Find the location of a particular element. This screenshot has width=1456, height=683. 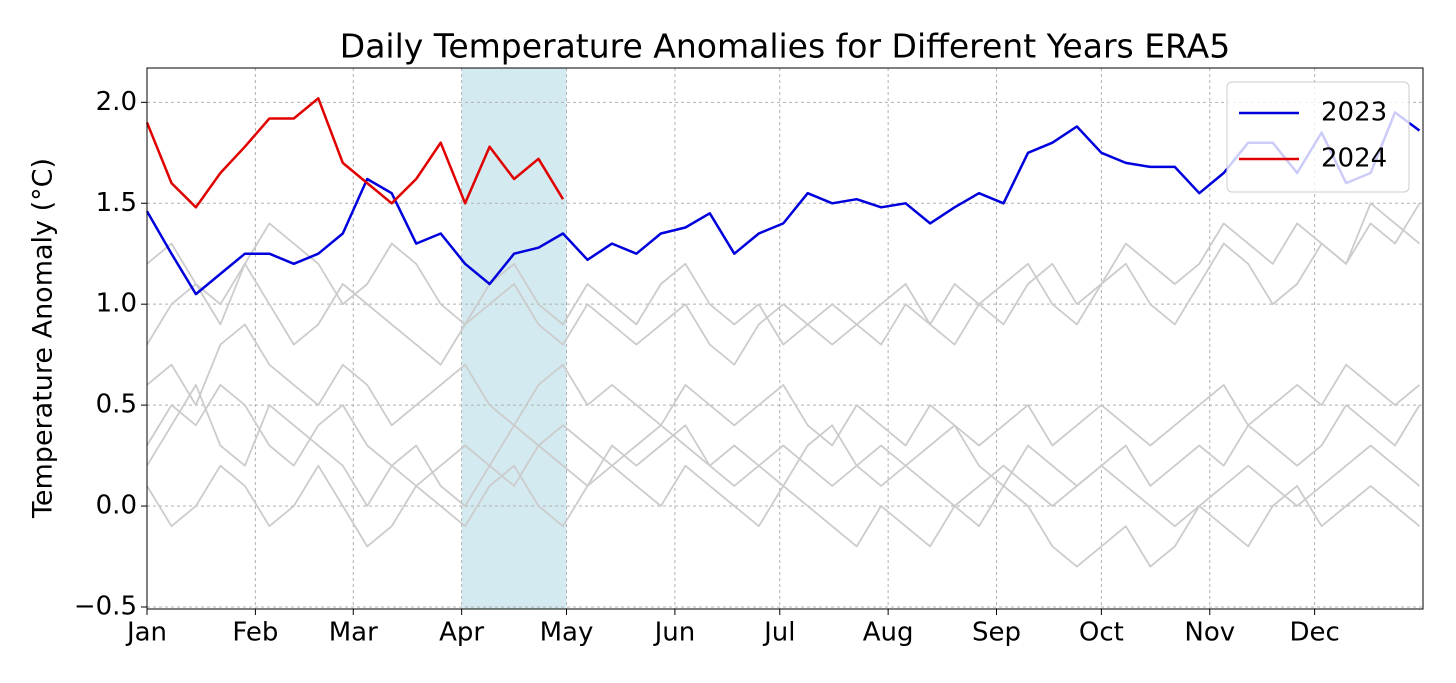

legend-box is located at coordinates (1318, 137).